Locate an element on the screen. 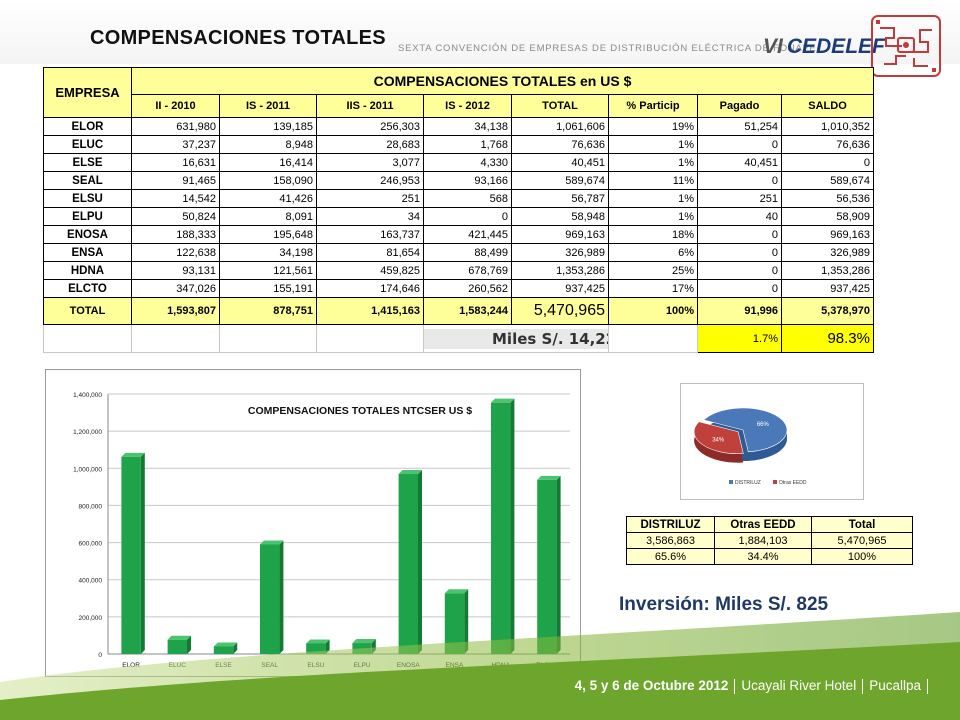 The image size is (960, 720). table-cell: 8,948 is located at coordinates (268, 144).